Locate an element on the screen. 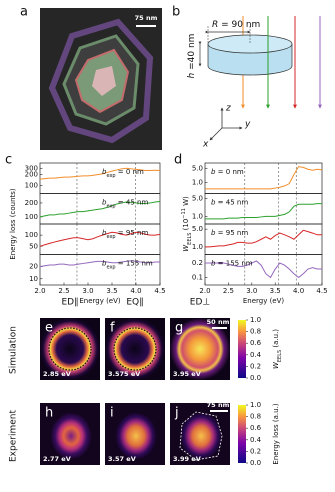  panel-label: g is located at coordinates (179, 328).